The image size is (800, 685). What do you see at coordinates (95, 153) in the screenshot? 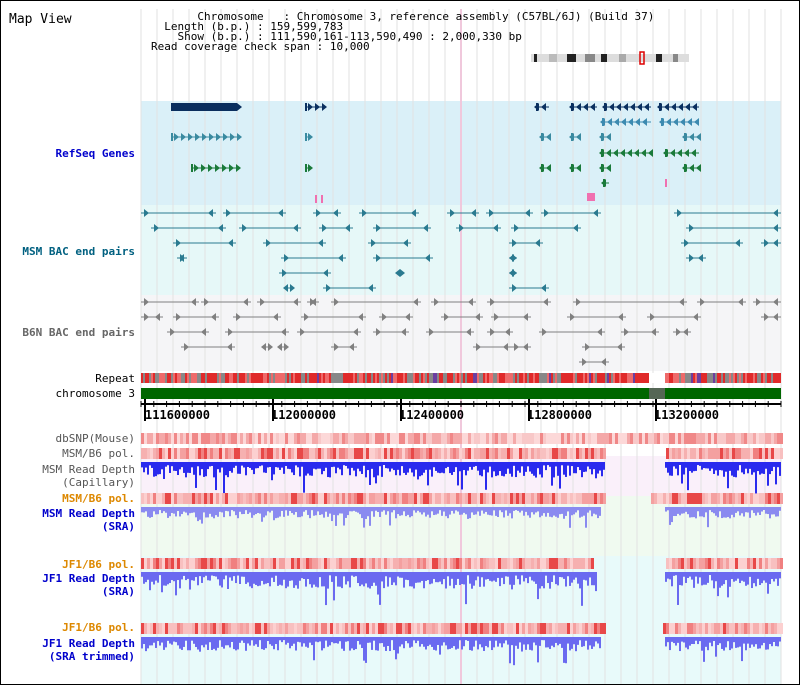
I see `refseq-genes-label: RefSeq Genes` at bounding box center [95, 153].